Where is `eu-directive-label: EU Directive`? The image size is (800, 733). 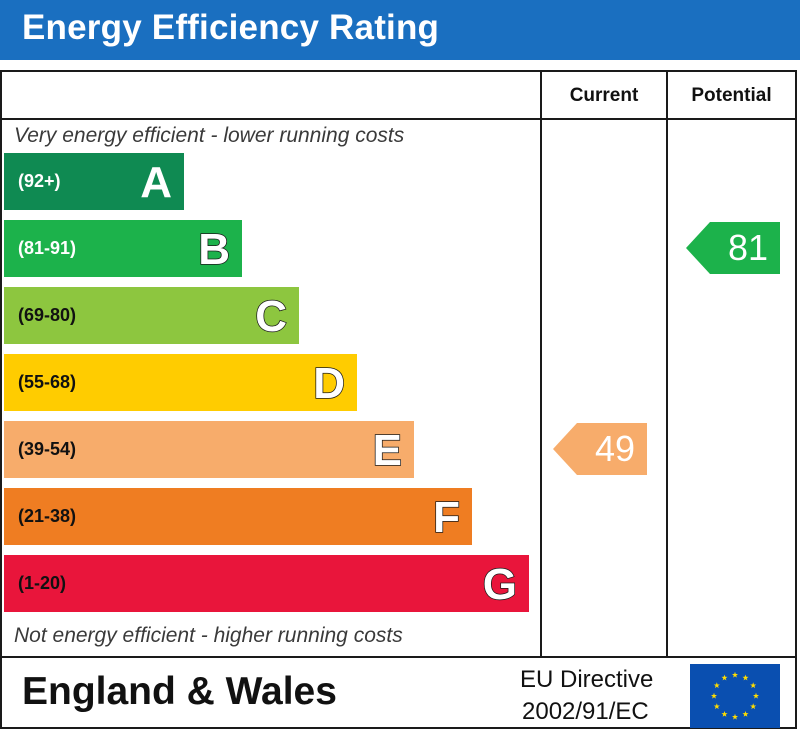 eu-directive-label: EU Directive is located at coordinates (587, 679).